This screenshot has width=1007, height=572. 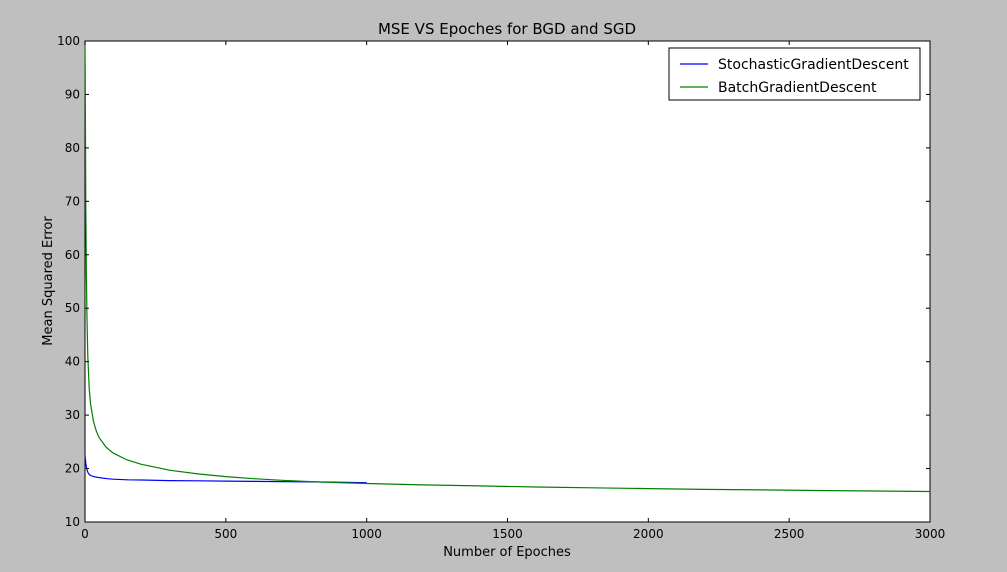 What do you see at coordinates (225, 469) in the screenshot?
I see `series-line-sgd` at bounding box center [225, 469].